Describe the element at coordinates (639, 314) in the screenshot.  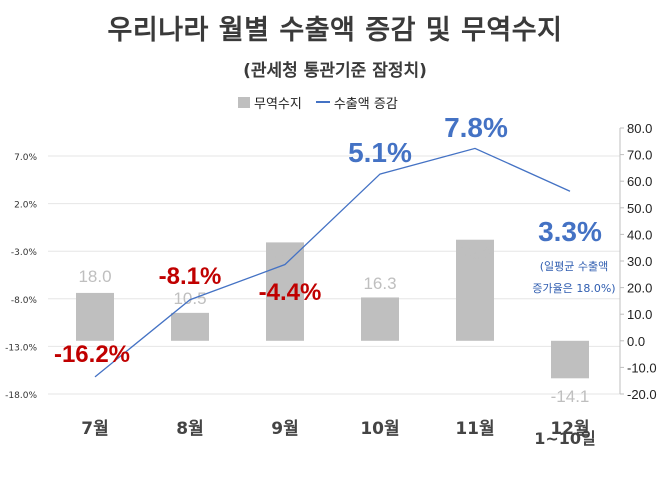
I see `right-axis-tick-label: 10.0` at that location.